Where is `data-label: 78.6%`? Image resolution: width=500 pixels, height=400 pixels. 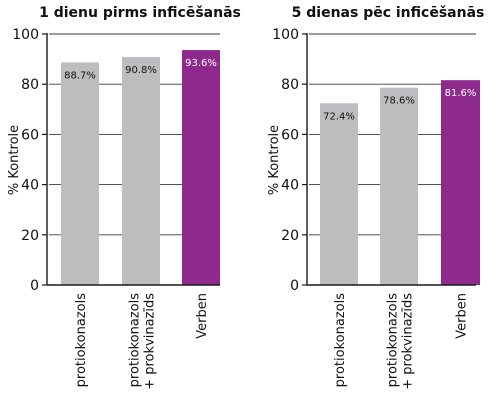 data-label: 78.6% is located at coordinates (399, 101).